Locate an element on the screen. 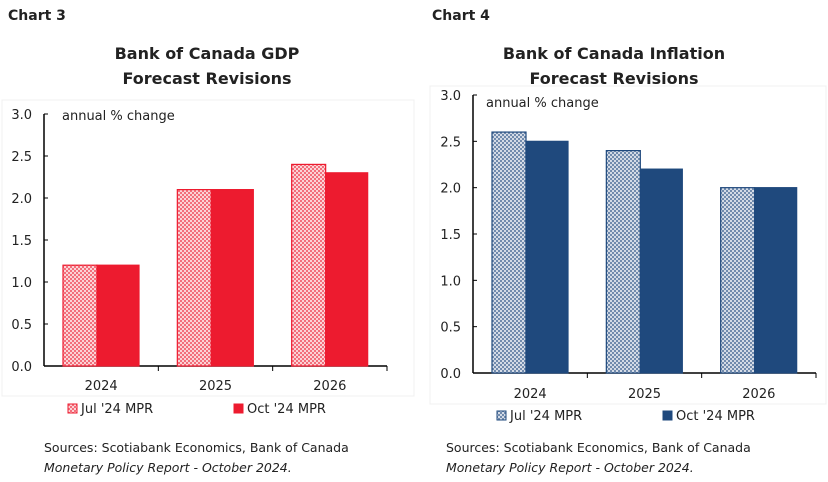  chart-title: Bank of Canada GDP is located at coordinates (207, 53).